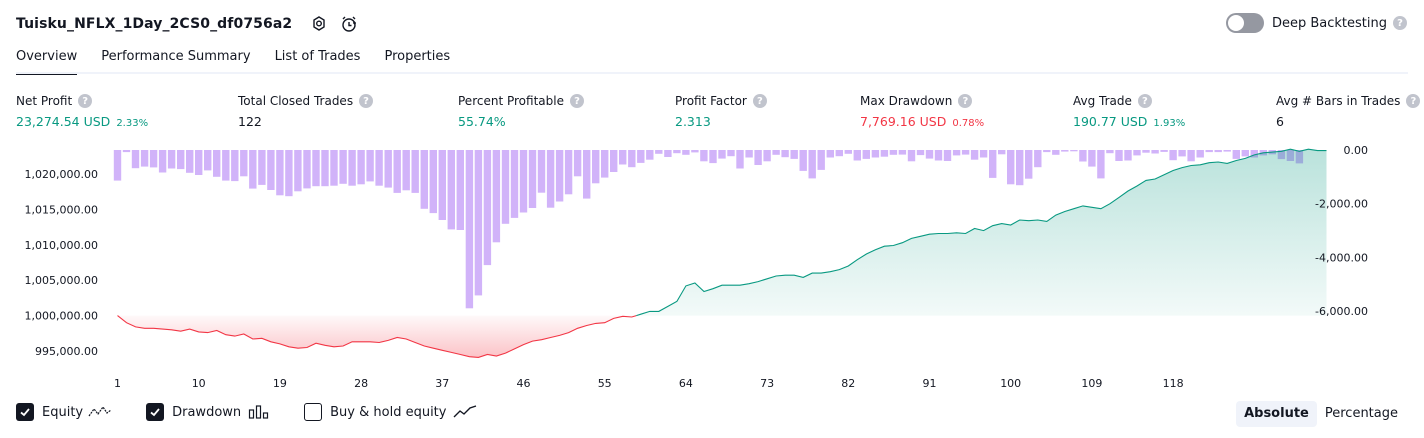 This screenshot has height=438, width=1424. I want to click on legend-buy-hold: Buy & hold equity, so click(390, 412).